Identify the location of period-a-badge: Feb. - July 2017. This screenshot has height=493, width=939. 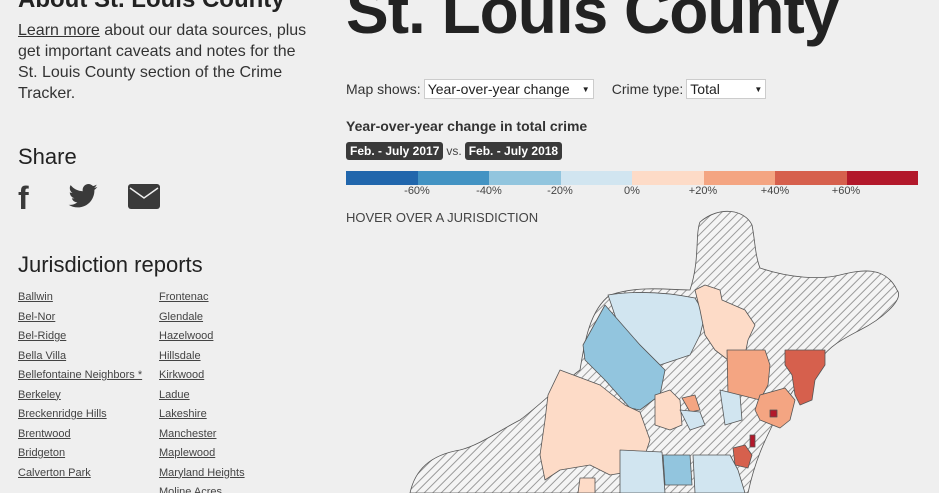
(395, 151).